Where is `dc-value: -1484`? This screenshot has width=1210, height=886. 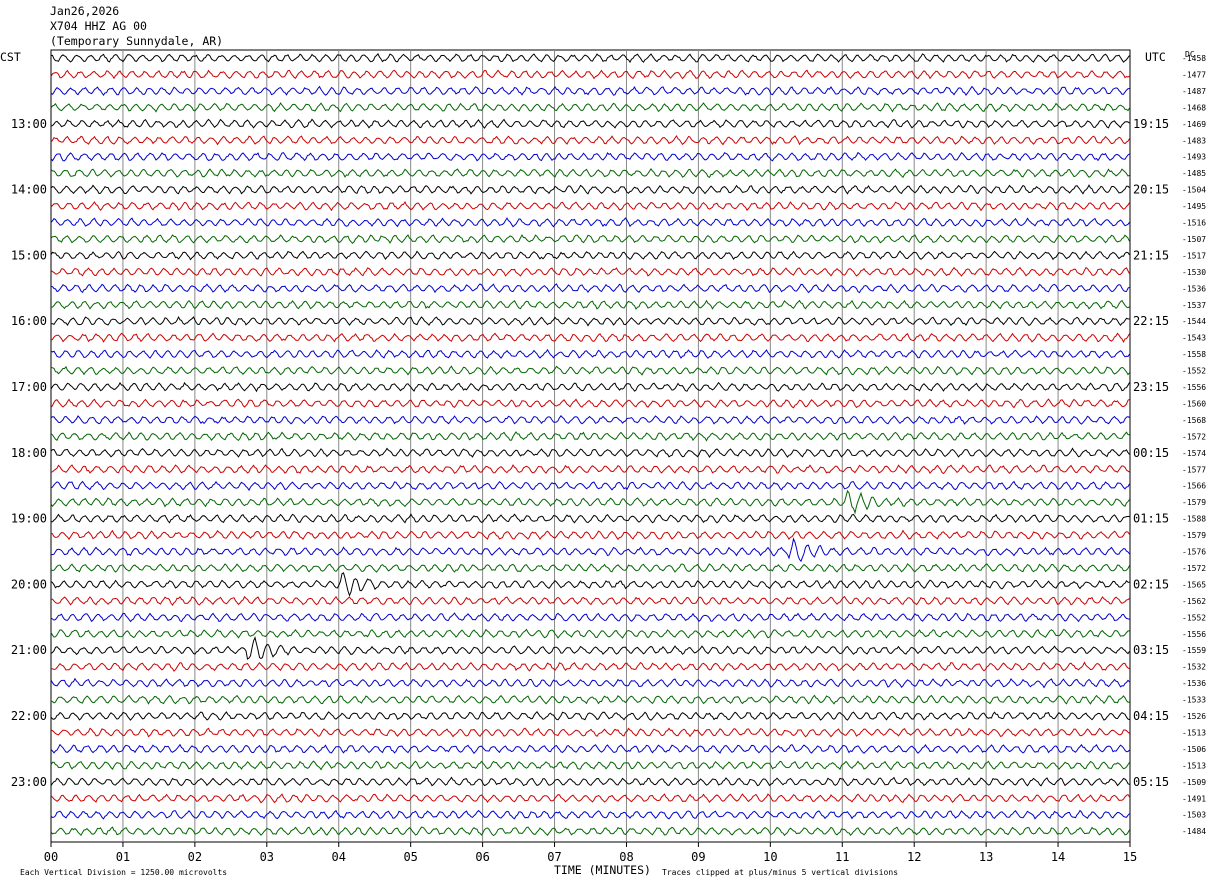 dc-value: -1484 is located at coordinates (1194, 831).